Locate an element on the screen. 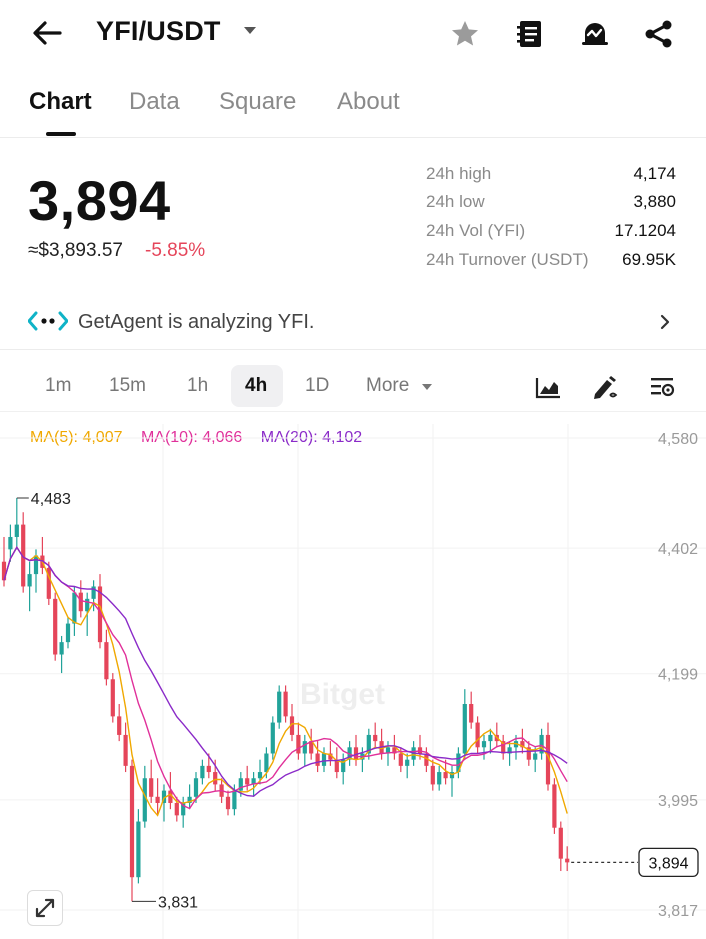 The image size is (706, 939). fiat-price: ≈$3,893.57 is located at coordinates (75, 250).